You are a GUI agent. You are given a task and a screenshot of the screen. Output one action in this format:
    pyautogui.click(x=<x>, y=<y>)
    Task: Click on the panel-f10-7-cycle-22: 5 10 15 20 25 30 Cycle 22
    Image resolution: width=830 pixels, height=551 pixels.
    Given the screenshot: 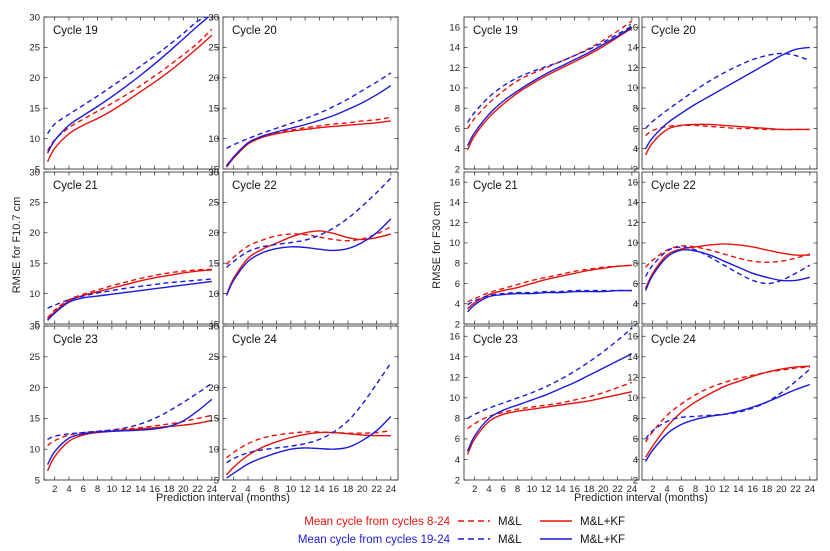 What is the action you would take?
    pyautogui.click(x=303, y=248)
    